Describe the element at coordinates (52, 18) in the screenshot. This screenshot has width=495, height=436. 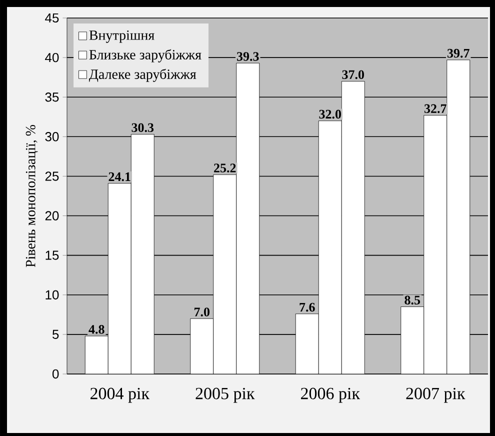
I see `y-tick-label: 45` at that location.